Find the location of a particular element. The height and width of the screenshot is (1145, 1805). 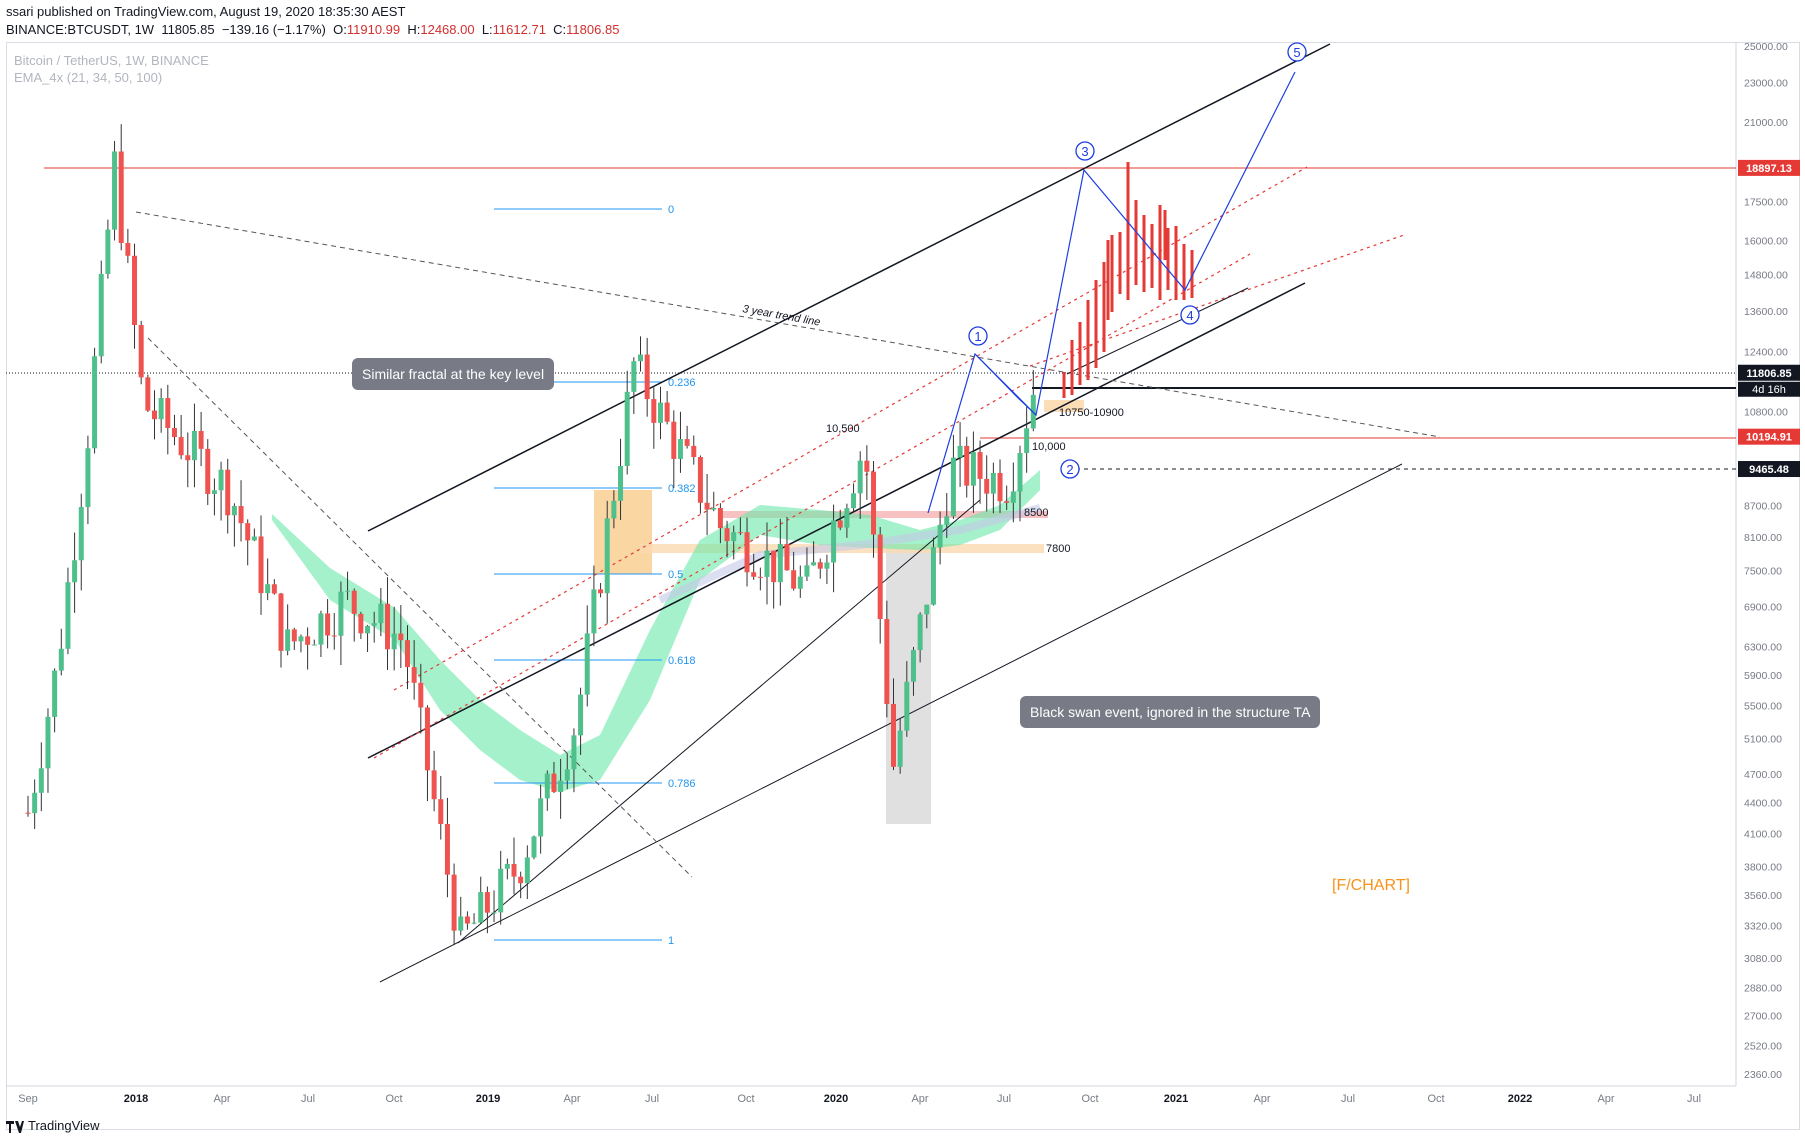

high-value: 12468.00 is located at coordinates (447, 29).